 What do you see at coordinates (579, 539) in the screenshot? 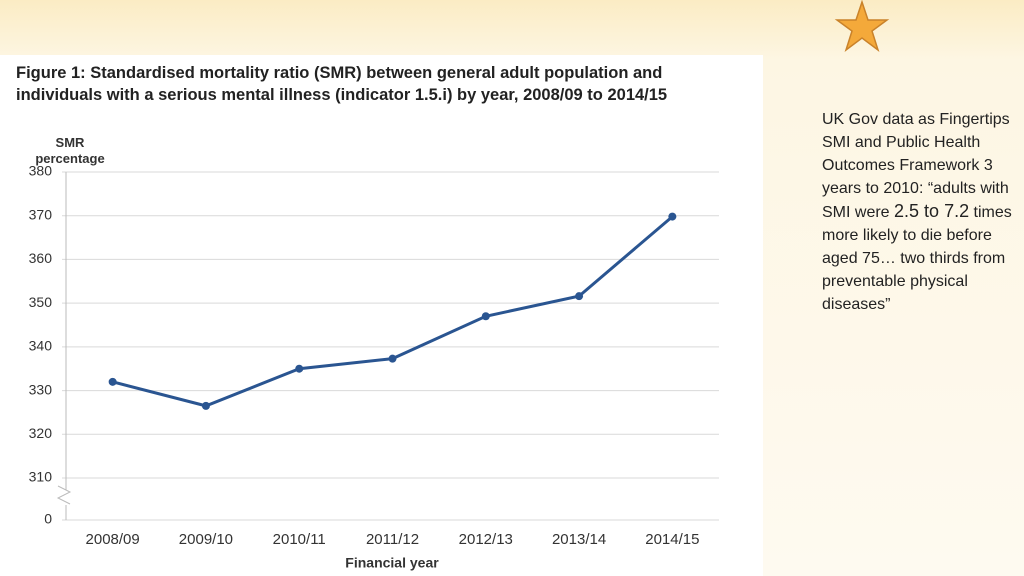
I see `x-tick-label: 2013/14` at bounding box center [579, 539].